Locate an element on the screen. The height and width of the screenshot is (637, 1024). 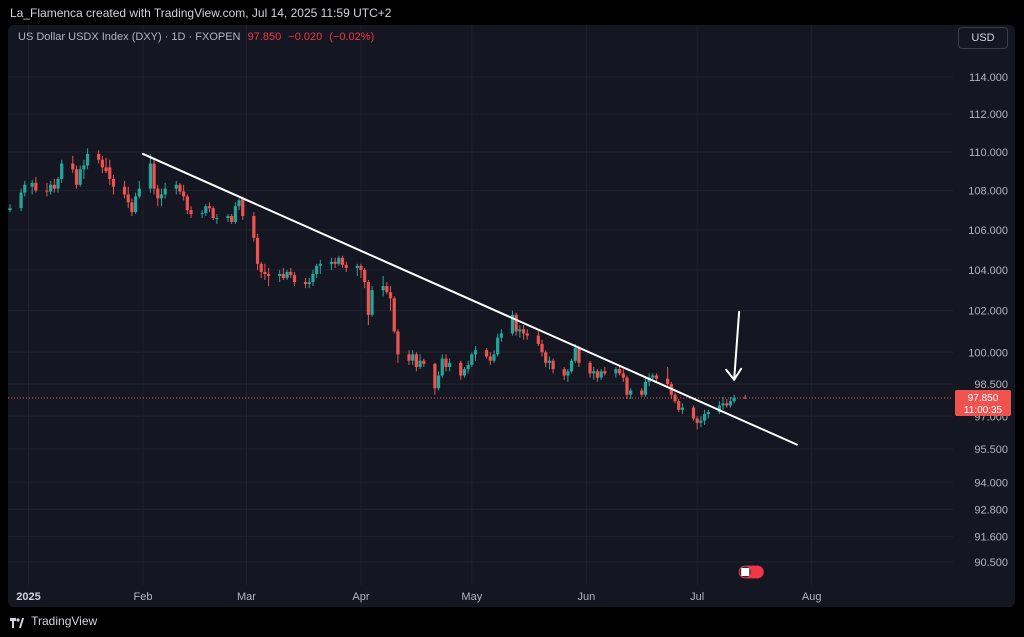
time-axis-label: 2025 is located at coordinates (28, 597).